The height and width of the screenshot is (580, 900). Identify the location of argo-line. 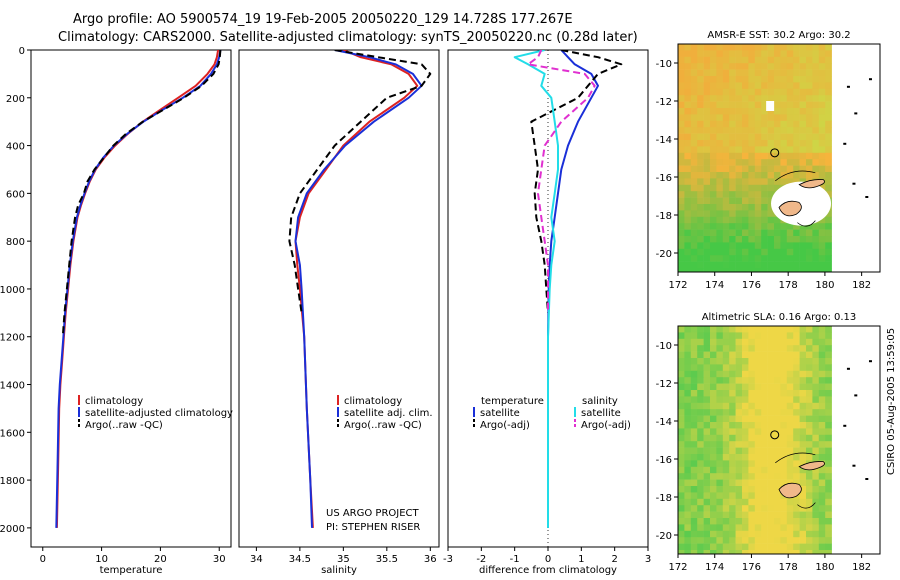
(360, 181).